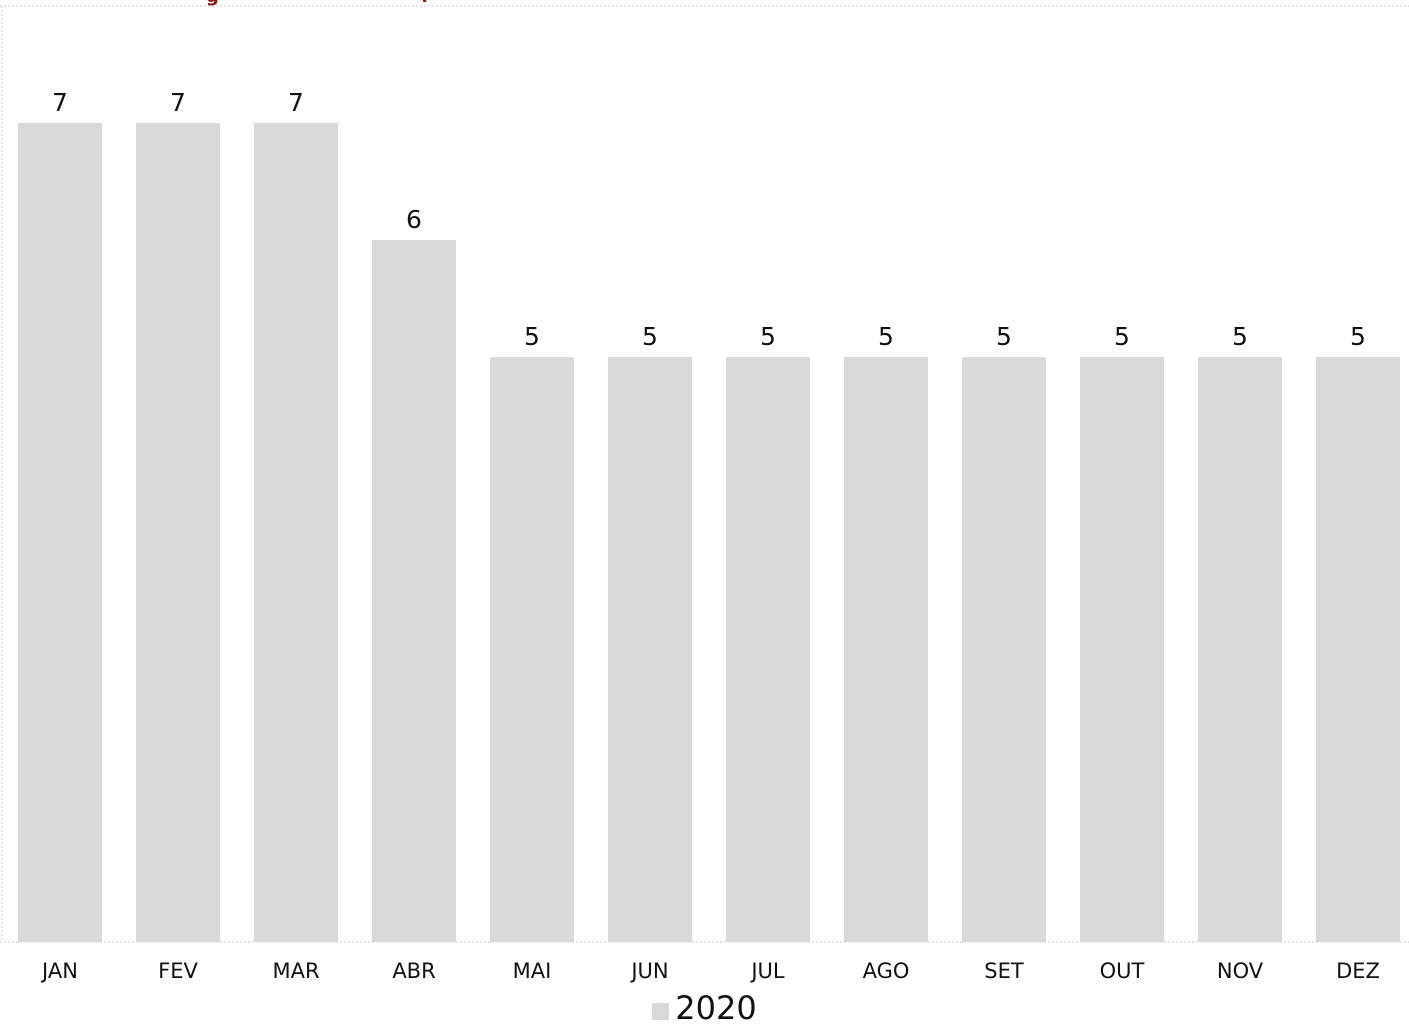 This screenshot has width=1409, height=1028. I want to click on title-fragment-left: g, so click(212, 3).